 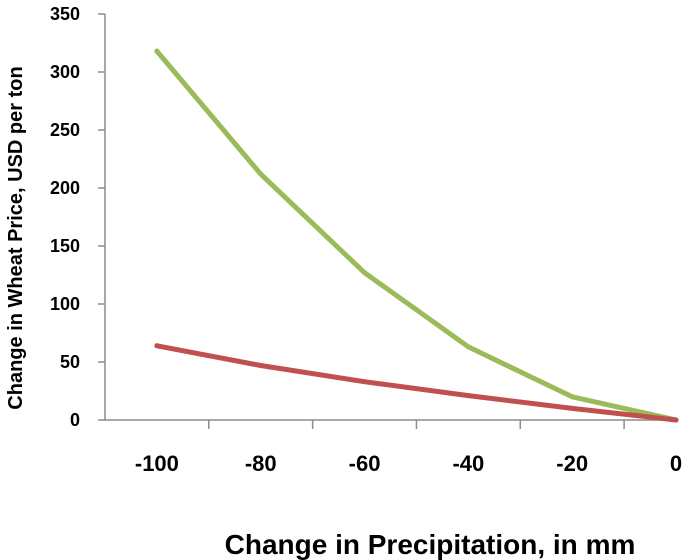 What do you see at coordinates (65, 14) in the screenshot?
I see `y-tick-label: 350` at bounding box center [65, 14].